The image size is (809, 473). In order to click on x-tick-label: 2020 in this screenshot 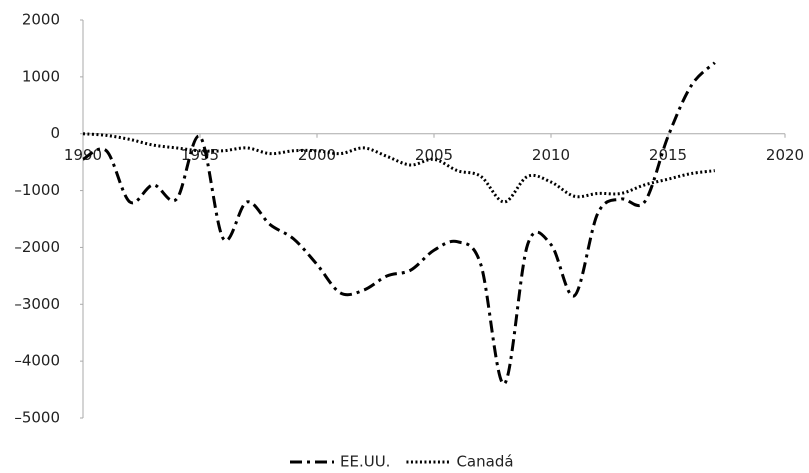, I will do `click(785, 155)`.